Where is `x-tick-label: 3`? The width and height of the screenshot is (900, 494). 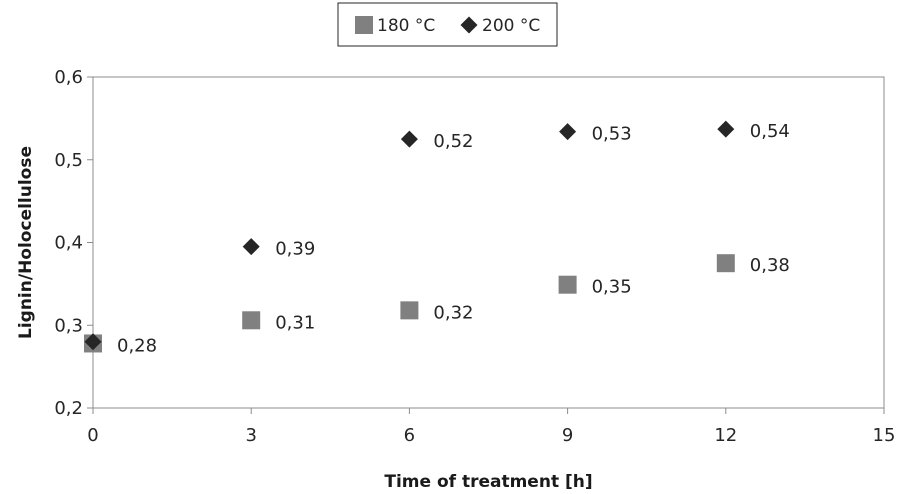 x-tick-label: 3 is located at coordinates (250, 435).